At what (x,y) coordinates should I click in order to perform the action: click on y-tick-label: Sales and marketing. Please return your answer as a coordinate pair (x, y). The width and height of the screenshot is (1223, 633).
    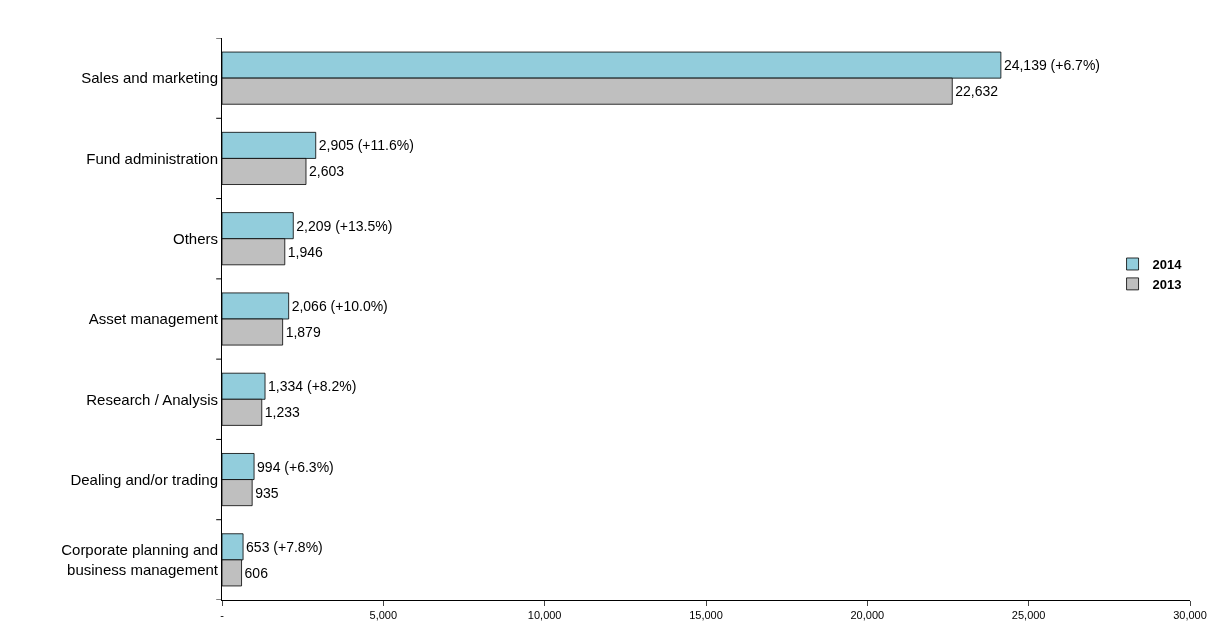
    Looking at the image, I should click on (149, 78).